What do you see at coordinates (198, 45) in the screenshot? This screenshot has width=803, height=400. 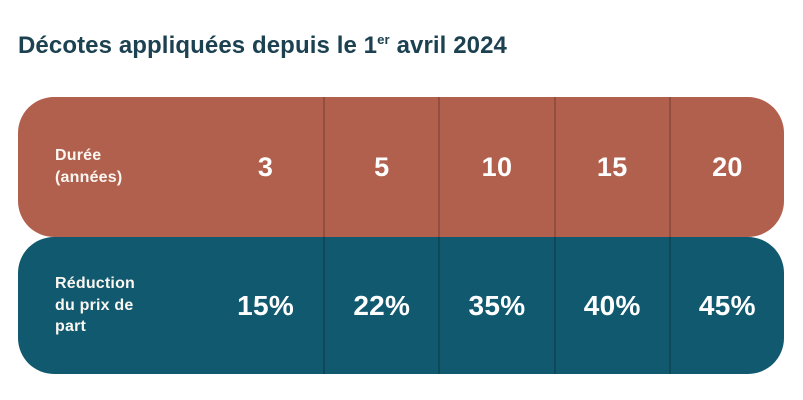 I see `page-title-prefix: Décotes appliquées depuis le 1` at bounding box center [198, 45].